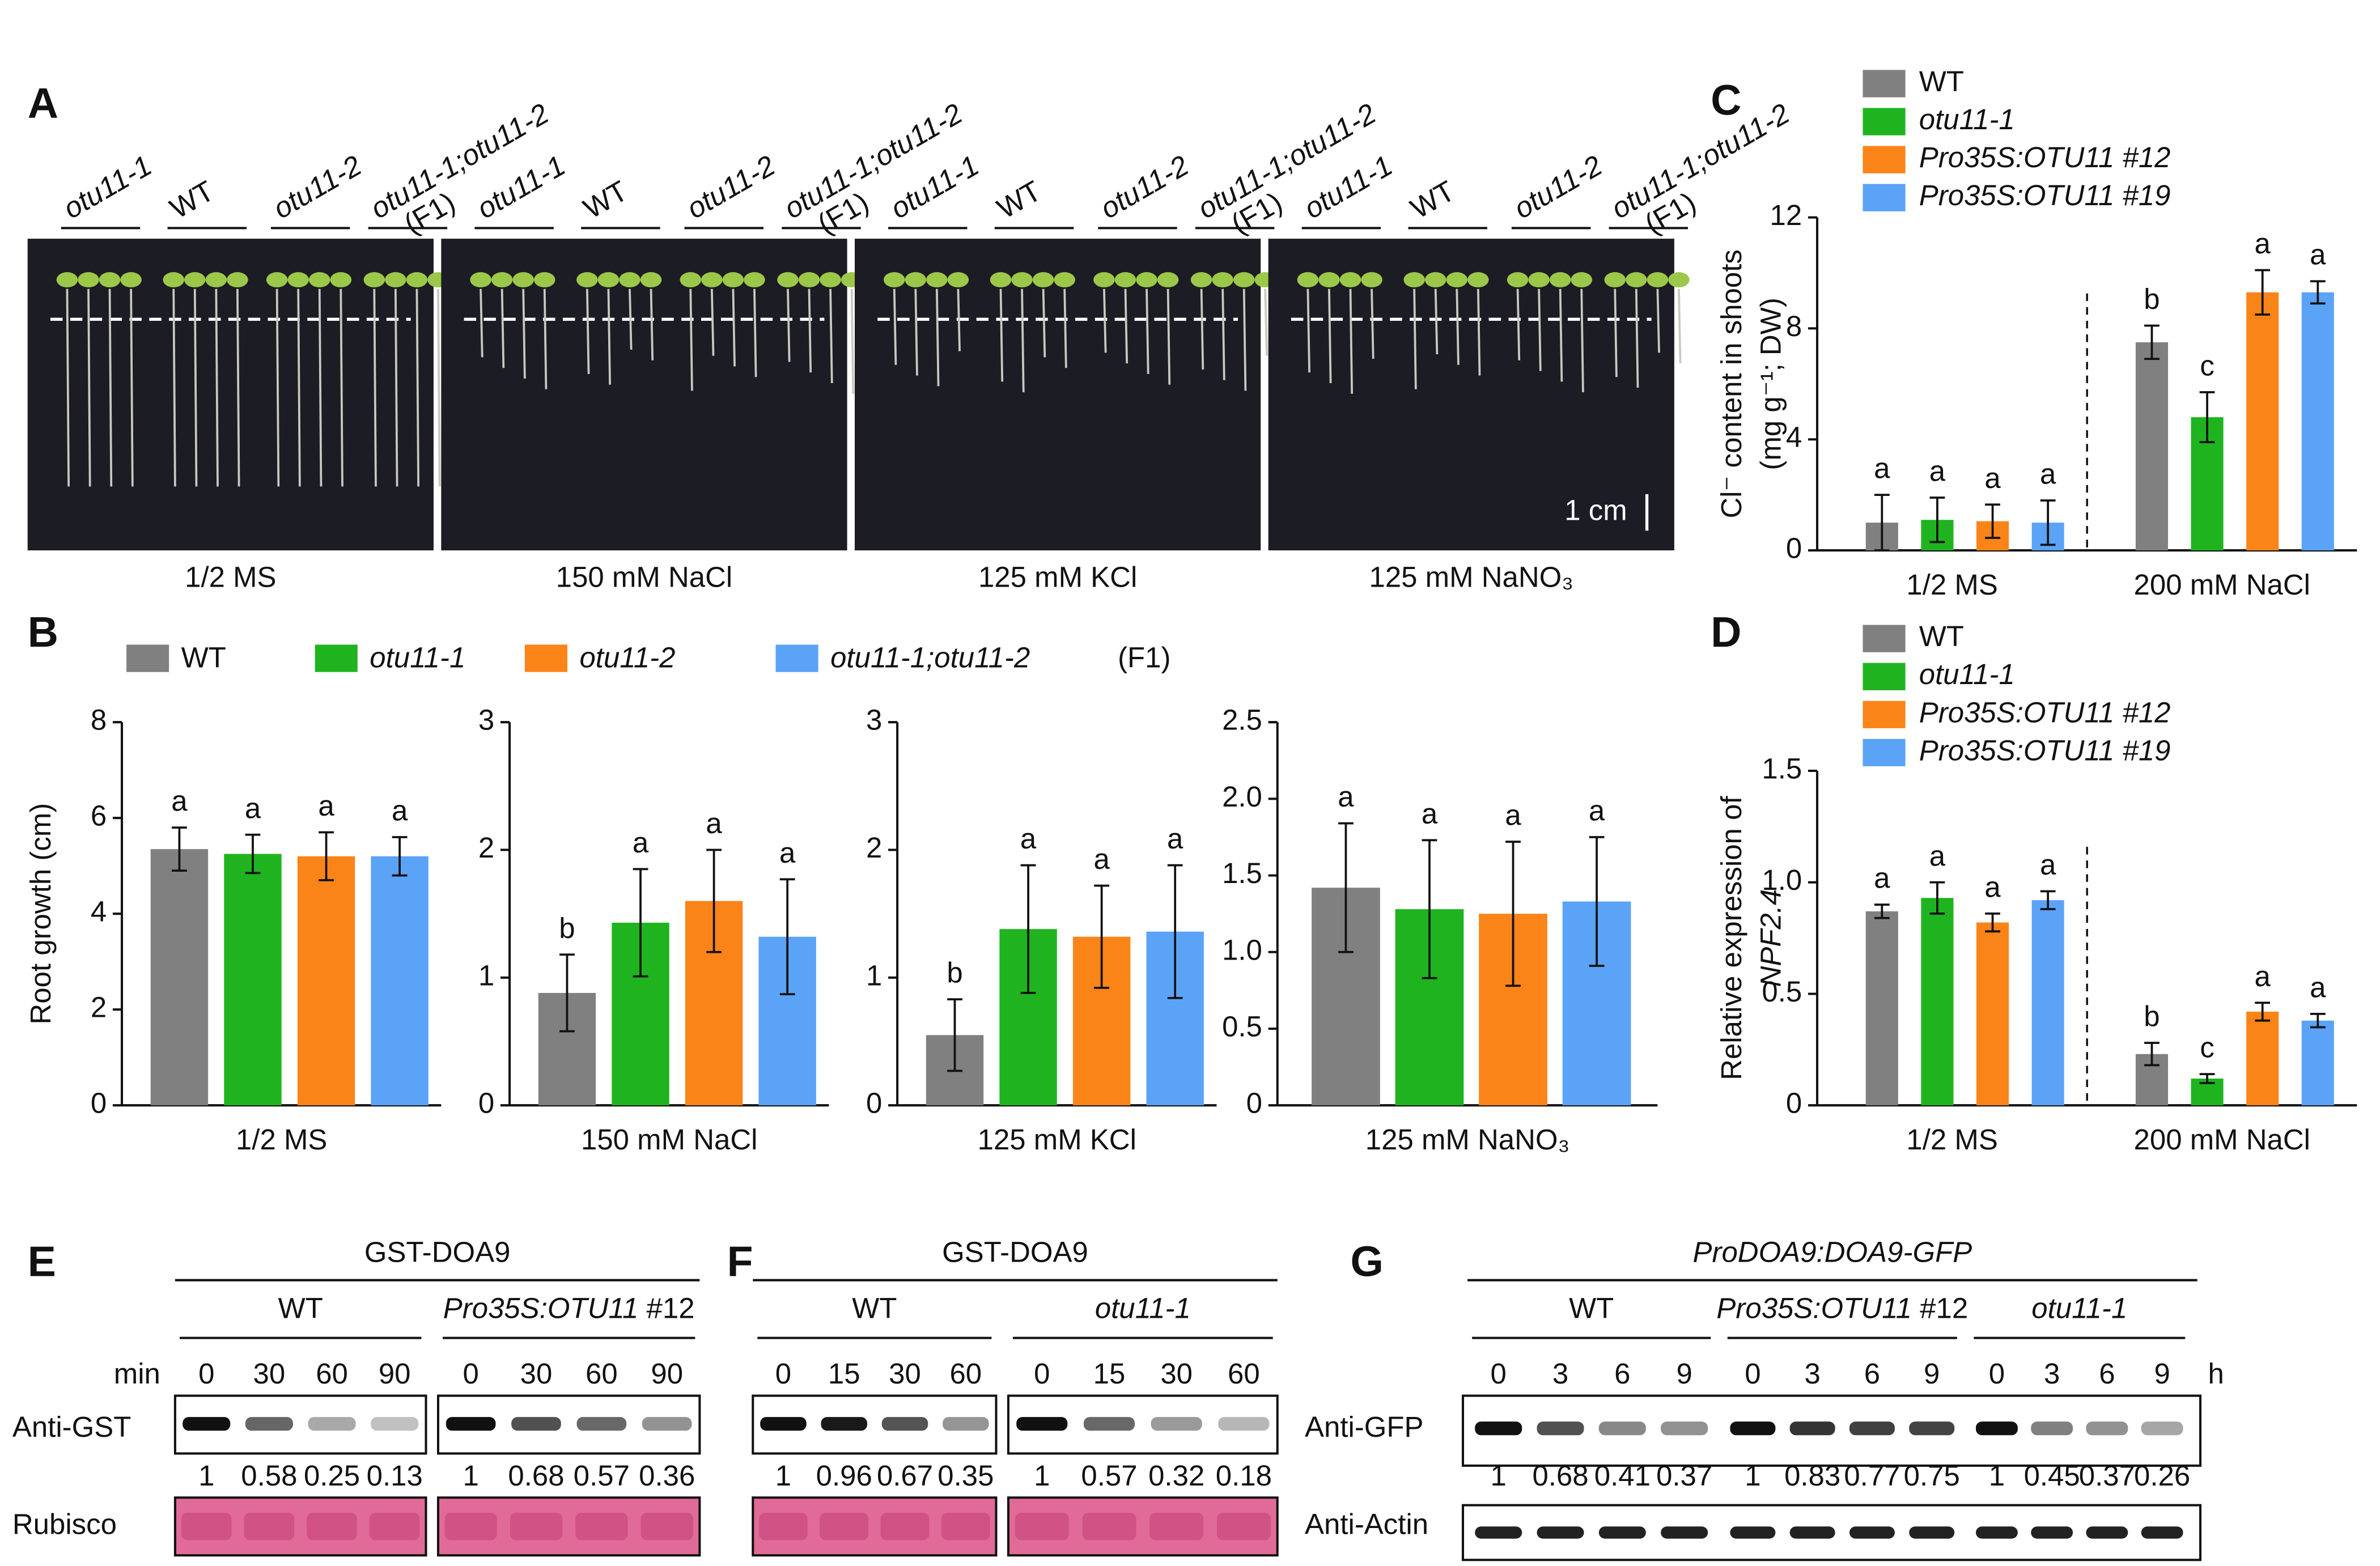 Image resolution: width=2380 pixels, height=1566 pixels. What do you see at coordinates (1364, 1427) in the screenshot?
I see `antibody-label: Anti-GFP` at bounding box center [1364, 1427].